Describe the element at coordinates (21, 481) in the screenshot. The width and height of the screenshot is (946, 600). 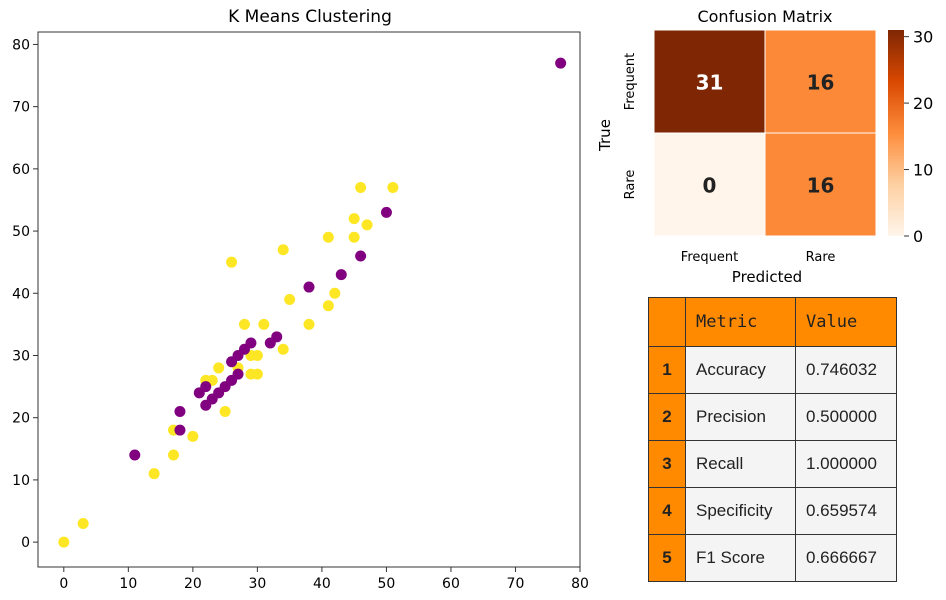
I see `y-tick-label: 10` at that location.